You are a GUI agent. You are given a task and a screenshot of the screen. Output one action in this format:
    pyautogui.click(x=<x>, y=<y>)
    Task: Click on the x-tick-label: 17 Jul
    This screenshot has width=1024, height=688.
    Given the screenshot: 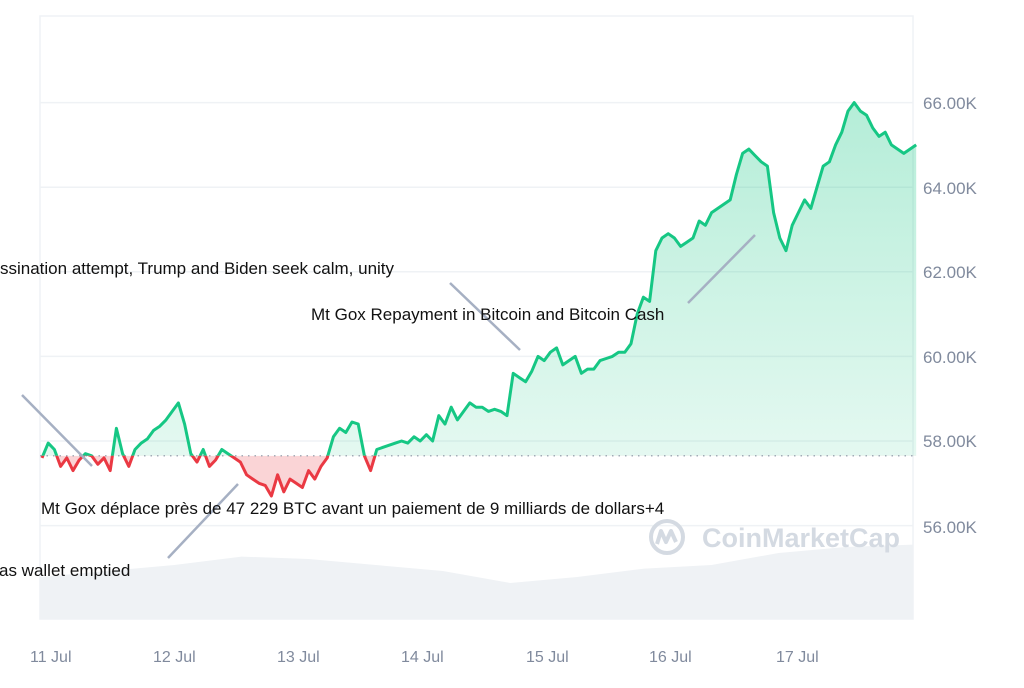 What is the action you would take?
    pyautogui.click(x=797, y=657)
    